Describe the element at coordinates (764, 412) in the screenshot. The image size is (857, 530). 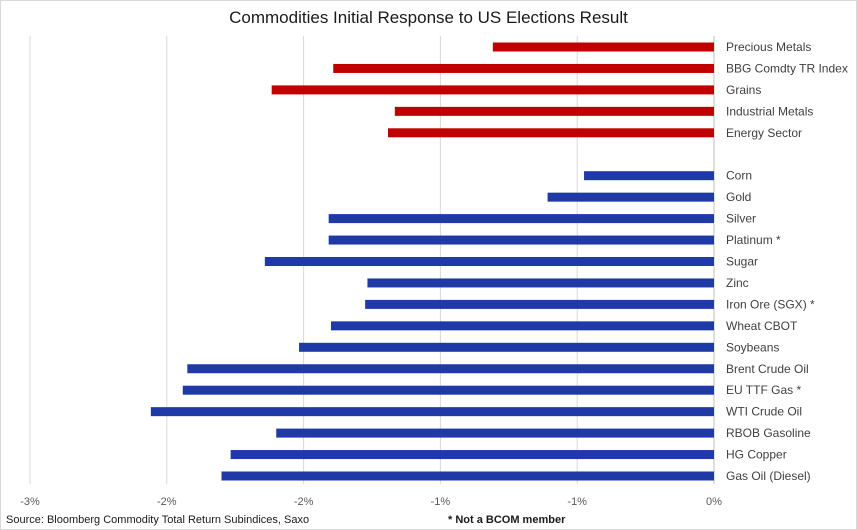
I see `category-label: WTI Crude Oil` at that location.